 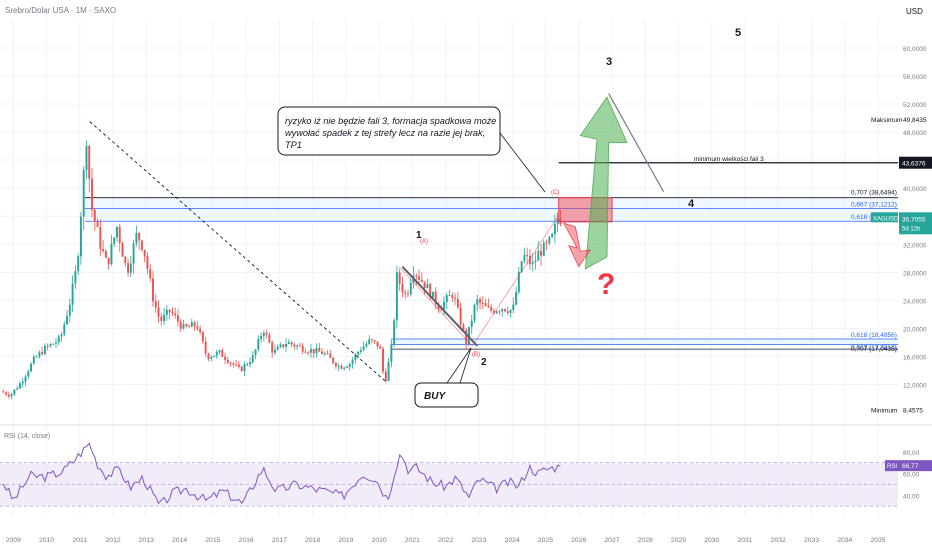 I want to click on question-mark: ?, so click(x=606, y=284).